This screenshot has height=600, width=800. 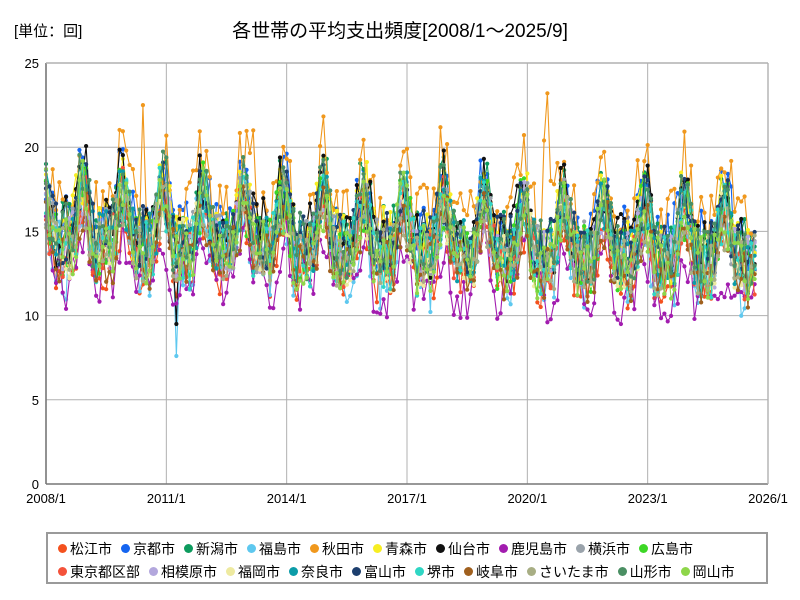 I want to click on legend-item-奈良市: 奈良市, so click(x=316, y=572).